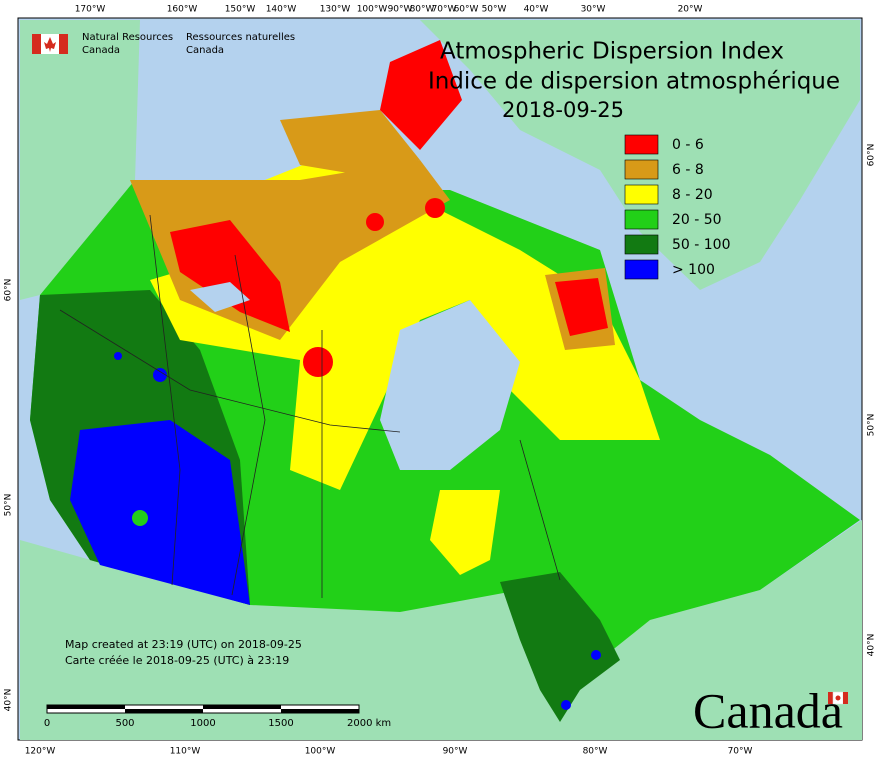 Image resolution: width=880 pixels, height=760 pixels. Describe the element at coordinates (369, 723) in the screenshot. I see `scale-label: 2000 km` at that location.